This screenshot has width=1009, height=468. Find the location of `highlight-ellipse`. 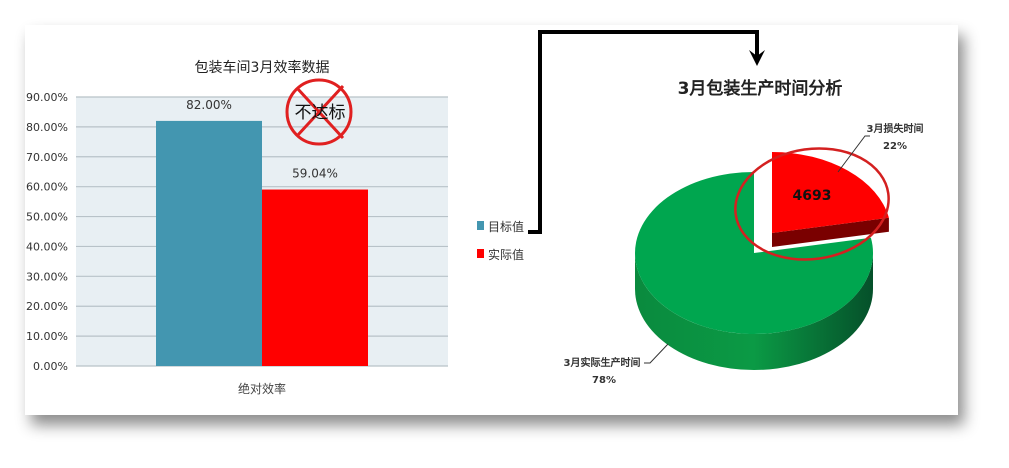

highlight-ellipse is located at coordinates (812, 204).